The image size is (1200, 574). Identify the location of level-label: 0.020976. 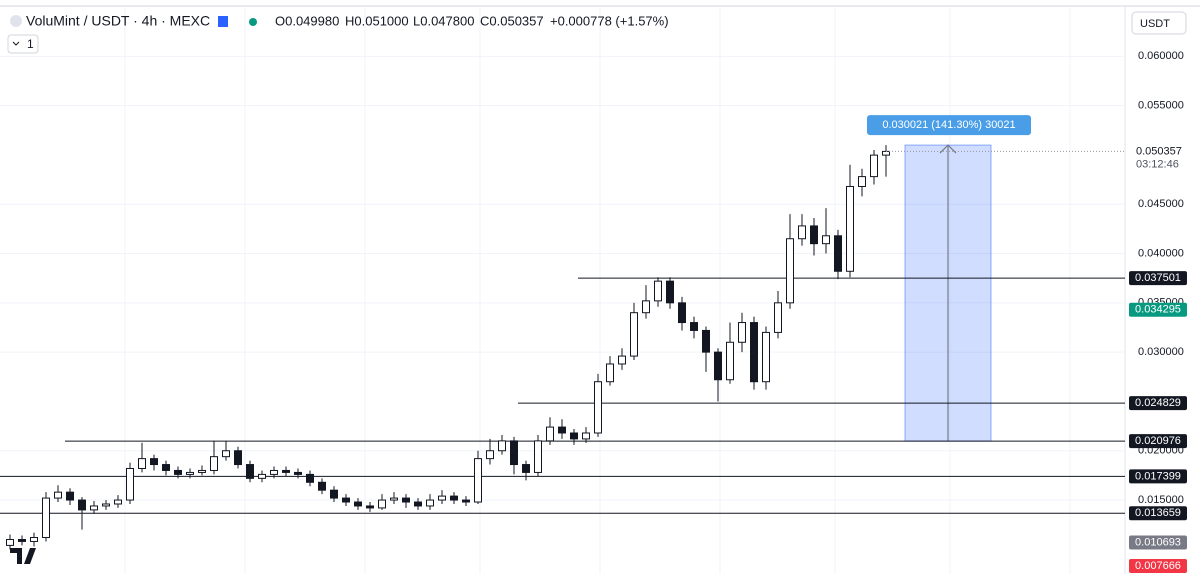
(1158, 441).